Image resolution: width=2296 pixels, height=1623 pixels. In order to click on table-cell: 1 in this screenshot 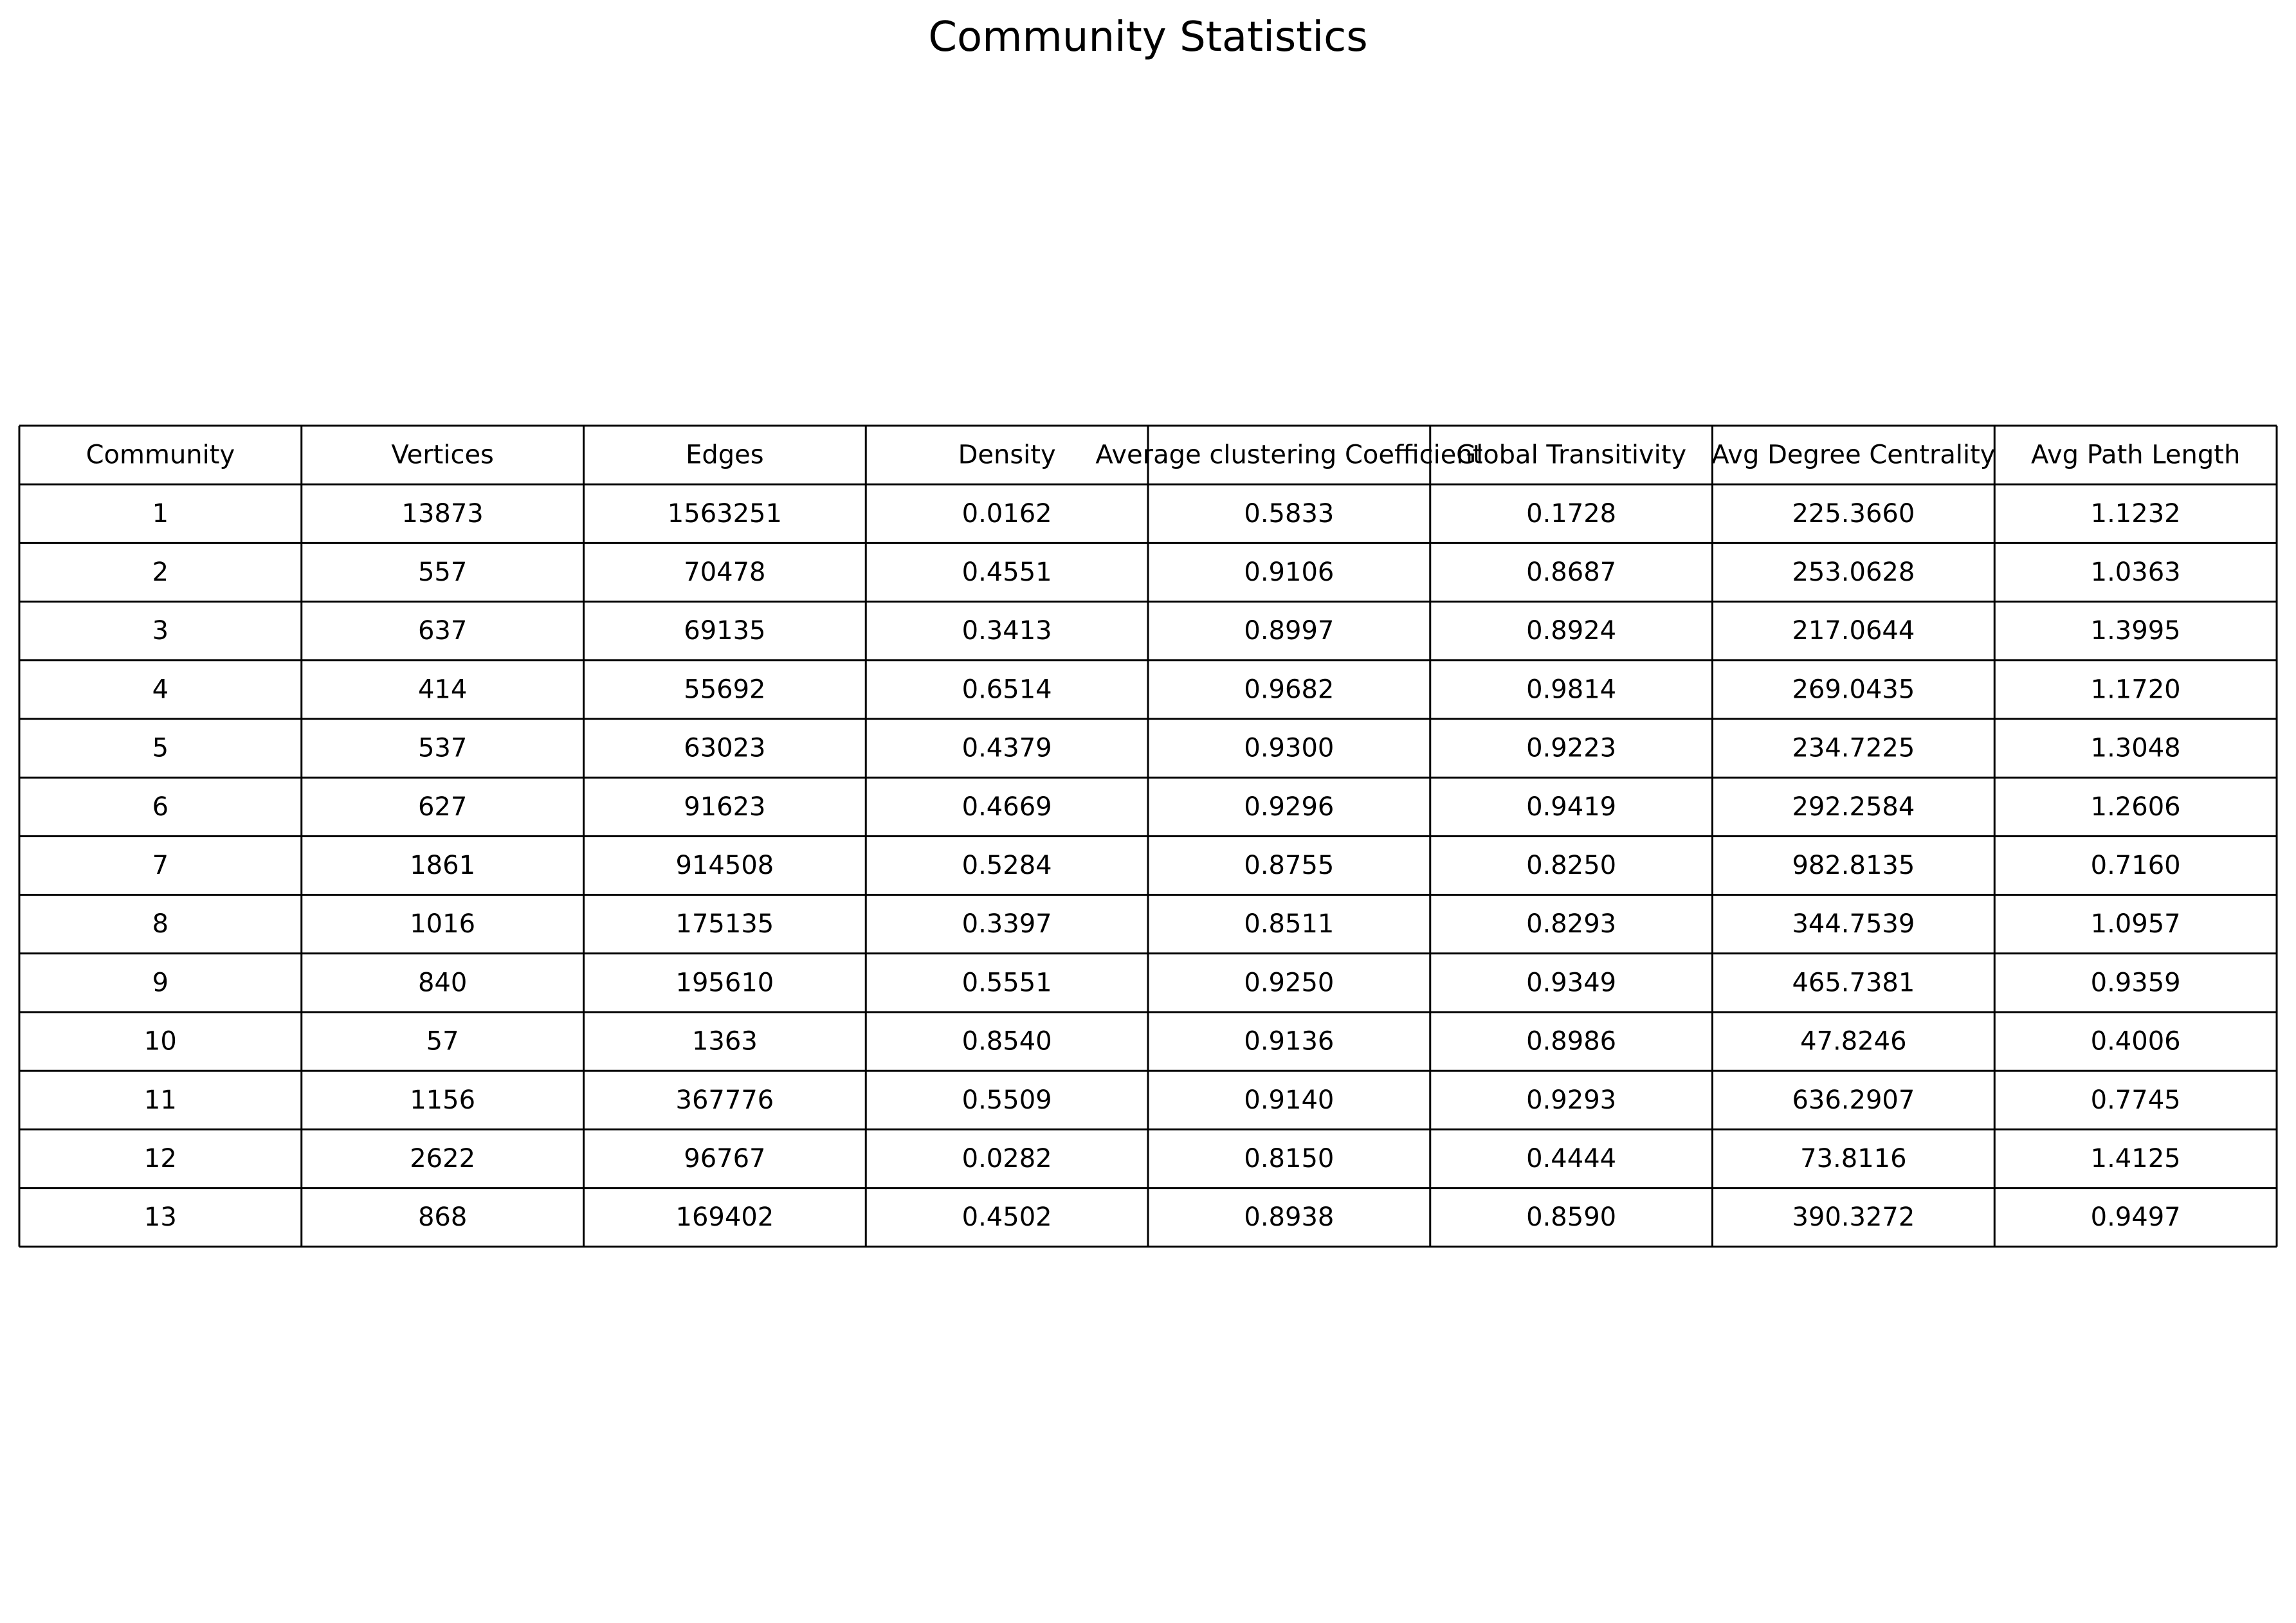, I will do `click(161, 514)`.